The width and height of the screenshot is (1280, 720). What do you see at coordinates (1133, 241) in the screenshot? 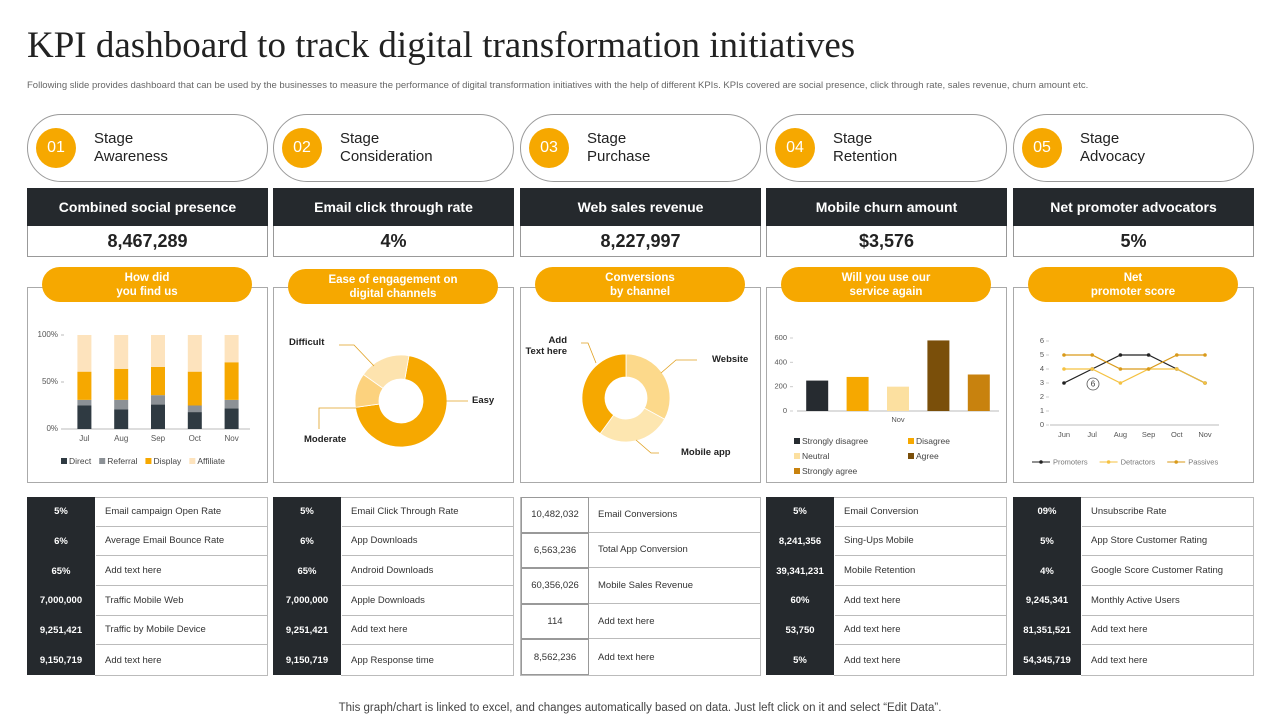
I see `kpi-value: 5%` at bounding box center [1133, 241].